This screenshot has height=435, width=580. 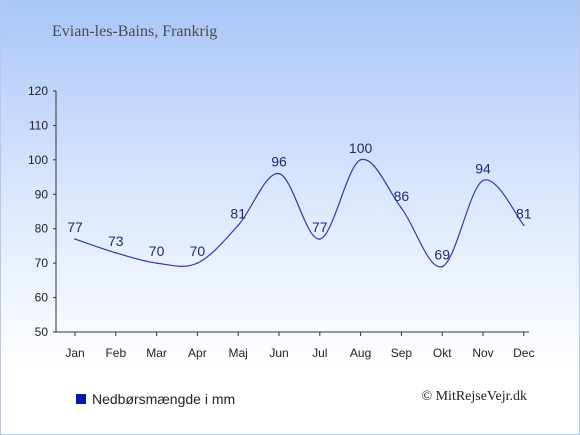 What do you see at coordinates (42, 194) in the screenshot?
I see `y-tick-label: 90` at bounding box center [42, 194].